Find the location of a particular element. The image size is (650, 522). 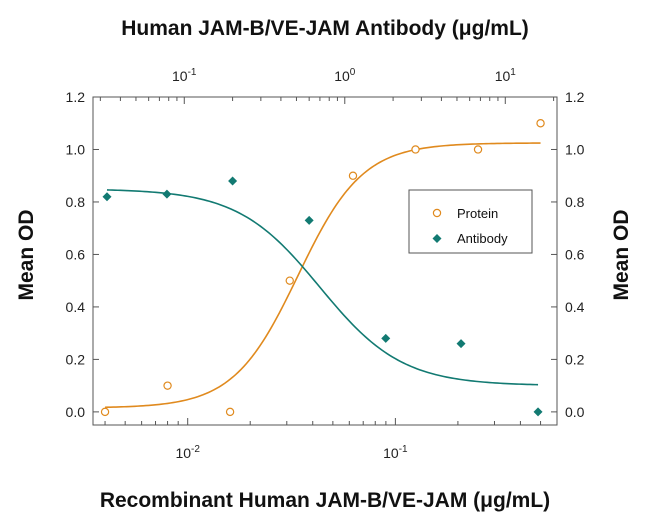

x-bottom-tick-label: 10⁻² is located at coordinates (187, 452).